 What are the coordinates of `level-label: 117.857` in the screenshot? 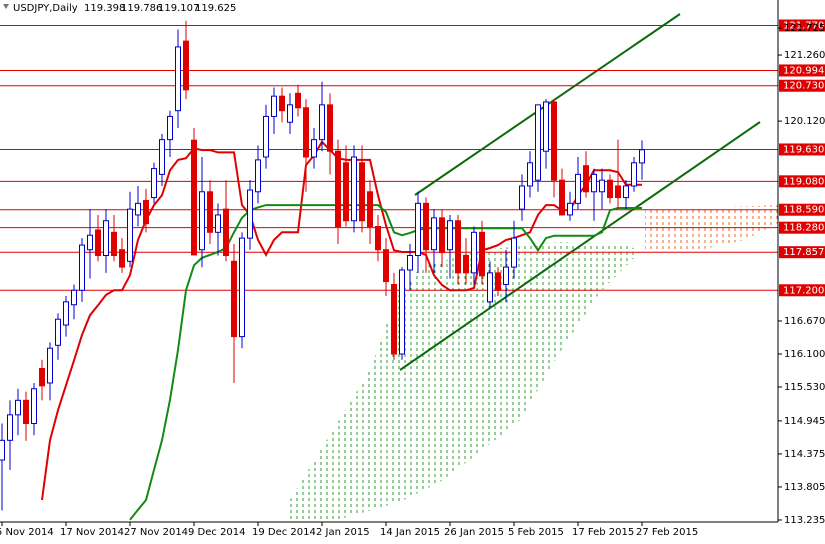 It's located at (803, 252).